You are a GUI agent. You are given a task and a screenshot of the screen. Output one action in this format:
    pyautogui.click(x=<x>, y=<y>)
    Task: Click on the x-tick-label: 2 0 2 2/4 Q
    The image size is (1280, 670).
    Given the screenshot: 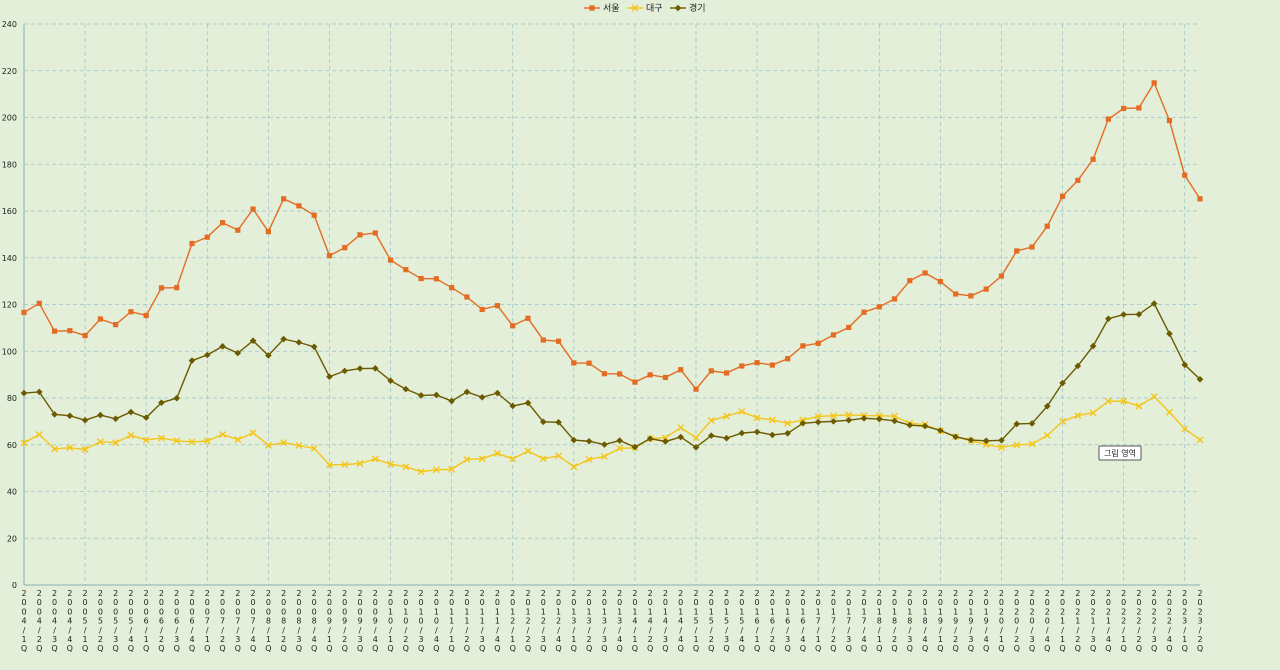 What is the action you would take?
    pyautogui.click(x=1169, y=621)
    